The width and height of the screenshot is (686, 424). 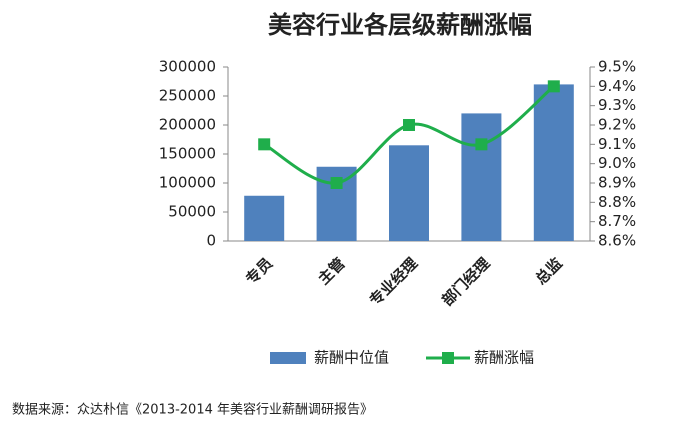 I want to click on x-tick-label: 专员, so click(x=259, y=271).